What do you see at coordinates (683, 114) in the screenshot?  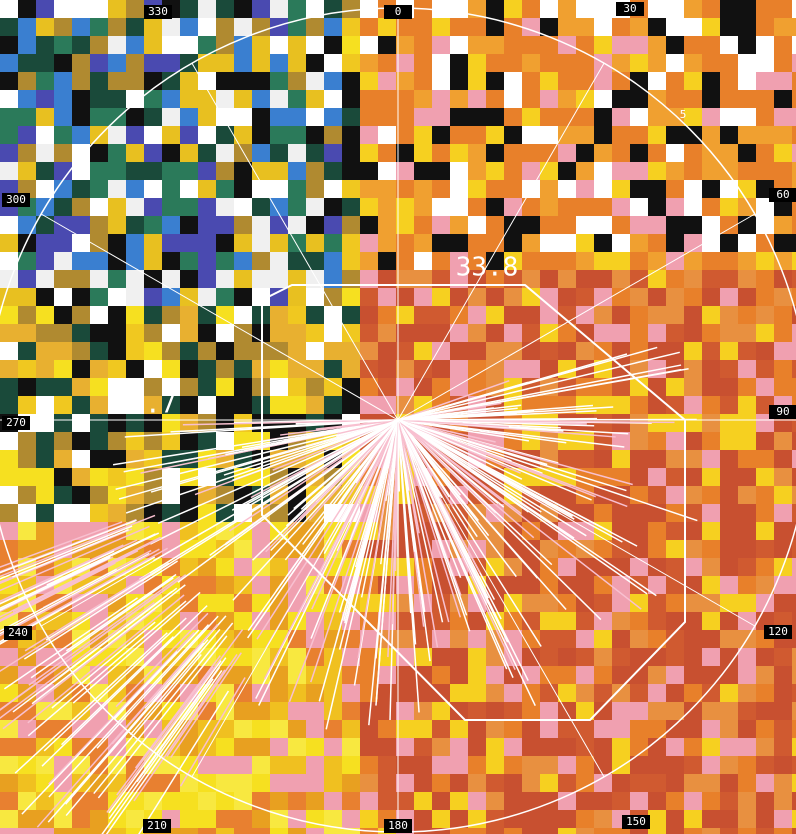 I see `range-label: 5` at bounding box center [683, 114].